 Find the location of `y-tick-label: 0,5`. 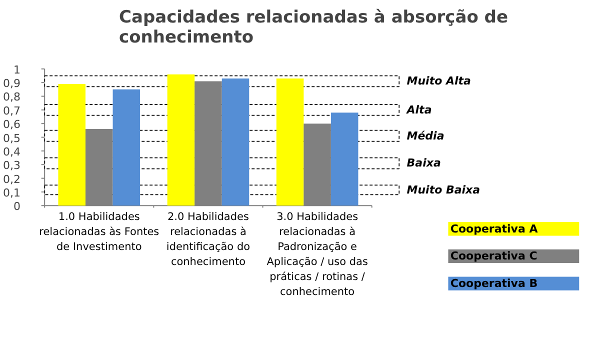

y-tick-label: 0,5 is located at coordinates (12, 138).